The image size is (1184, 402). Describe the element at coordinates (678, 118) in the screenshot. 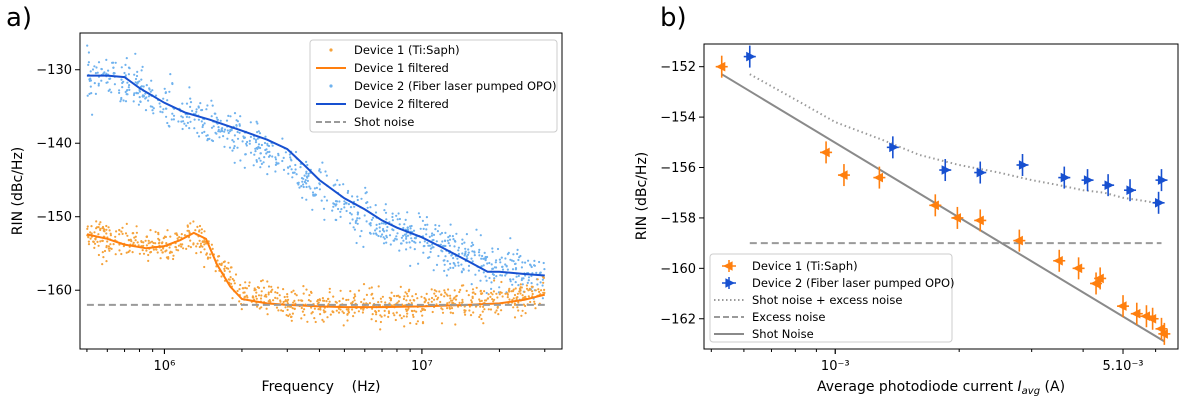

I see `panel-b-ytick-label: −154` at that location.